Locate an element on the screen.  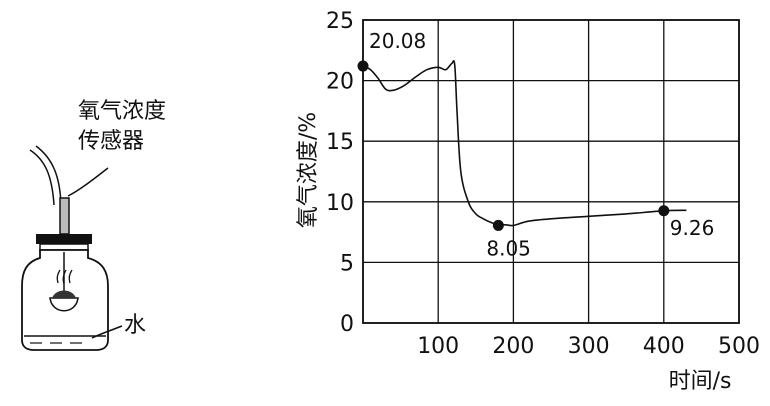
y-tick-label: 20 is located at coordinates (340, 82).